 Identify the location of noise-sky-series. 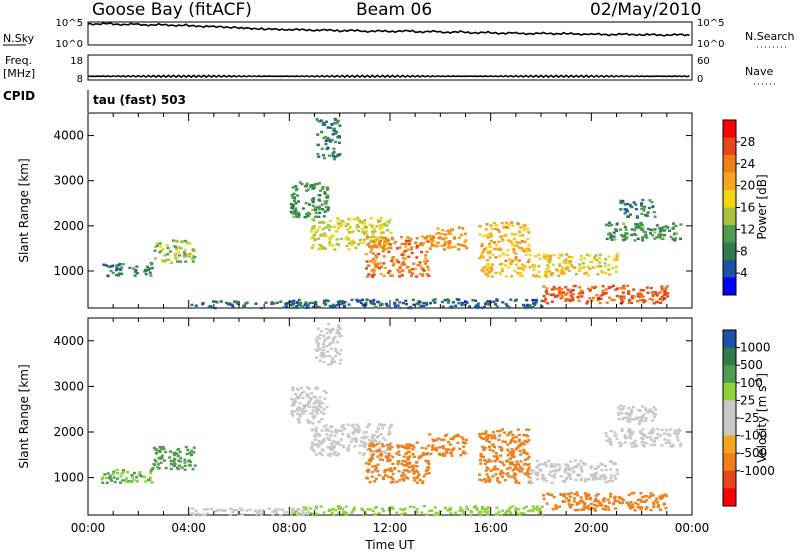
(388, 29).